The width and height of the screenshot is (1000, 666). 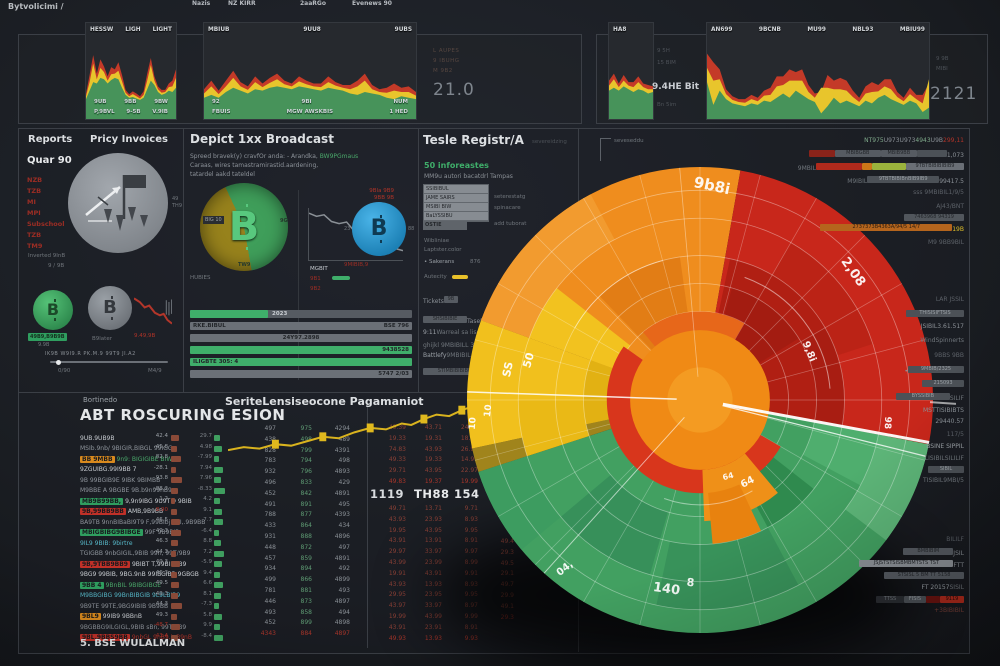 I want to click on data-row: THISISIFTSIS, so click(x=935, y=314).